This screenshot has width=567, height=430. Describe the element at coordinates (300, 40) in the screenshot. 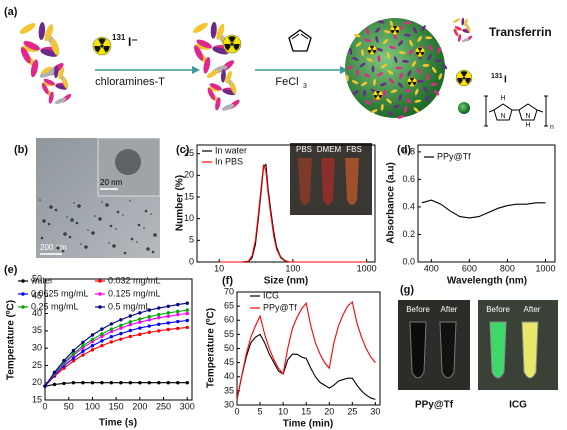

I see `pyrrole` at that location.